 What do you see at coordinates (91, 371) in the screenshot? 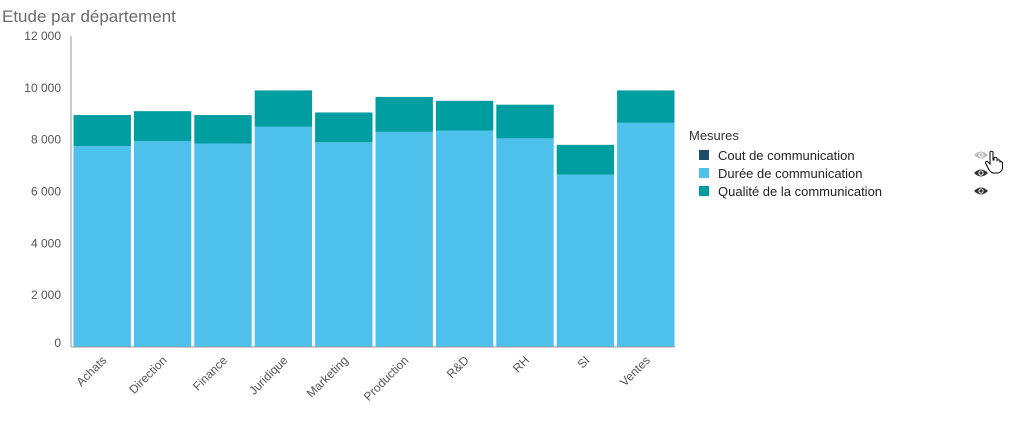
I see `x-tick-label: Achats` at bounding box center [91, 371].